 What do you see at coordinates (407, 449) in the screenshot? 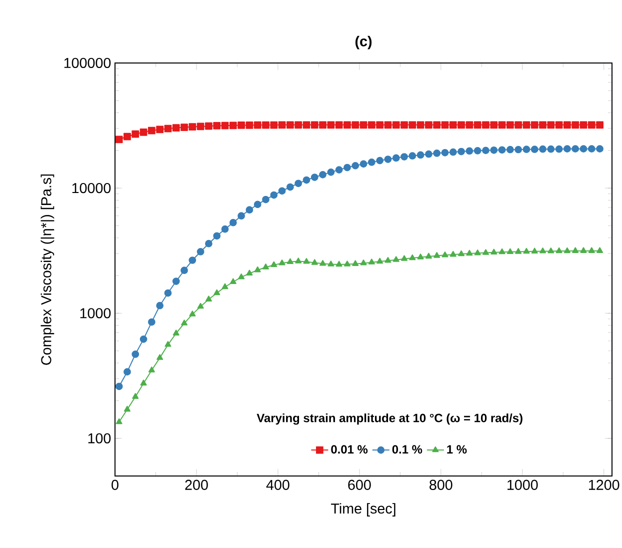
I see `legend-label: 0.1 %` at bounding box center [407, 449].